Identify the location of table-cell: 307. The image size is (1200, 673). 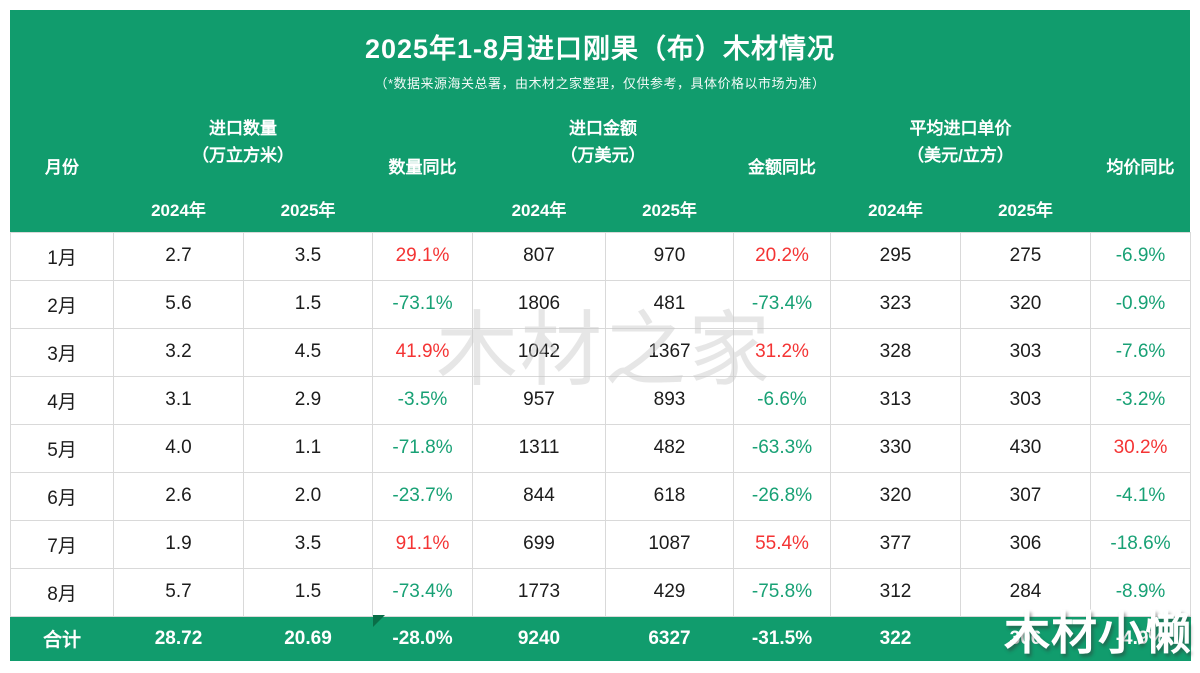
(1025, 496).